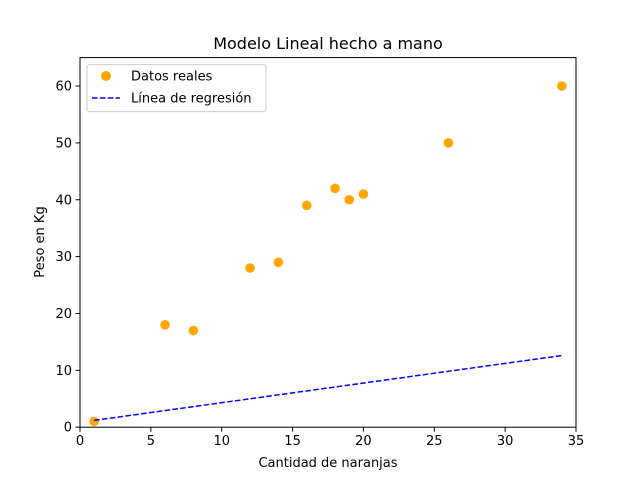 The height and width of the screenshot is (480, 640). I want to click on x-tick-label: 10, so click(221, 441).